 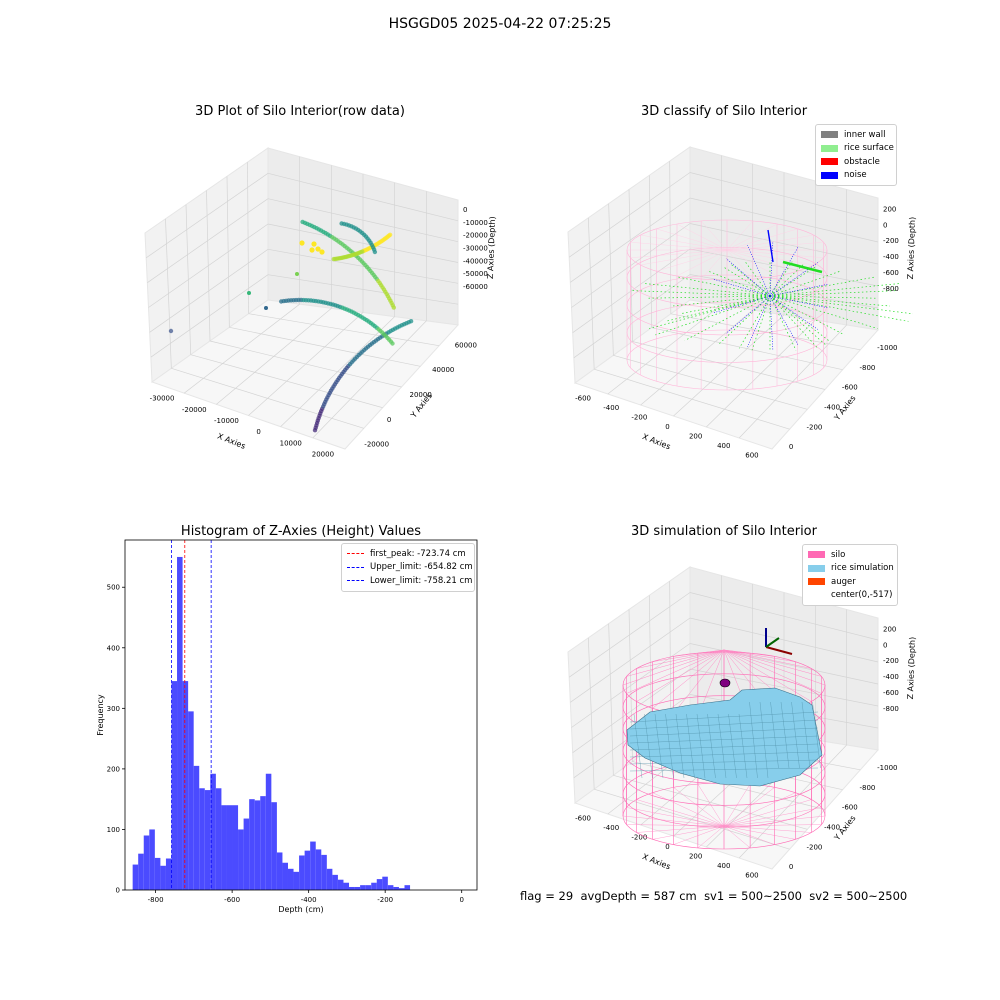 What do you see at coordinates (344, 330) in the screenshot?
I see `grid-line` at bounding box center [344, 330].